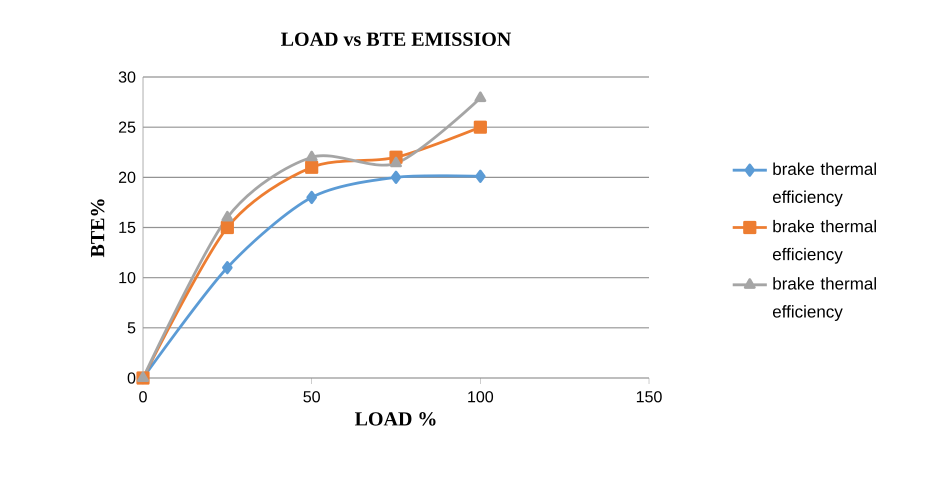 The height and width of the screenshot is (484, 945). I want to click on x-axis-title: LOAD %, so click(395, 419).